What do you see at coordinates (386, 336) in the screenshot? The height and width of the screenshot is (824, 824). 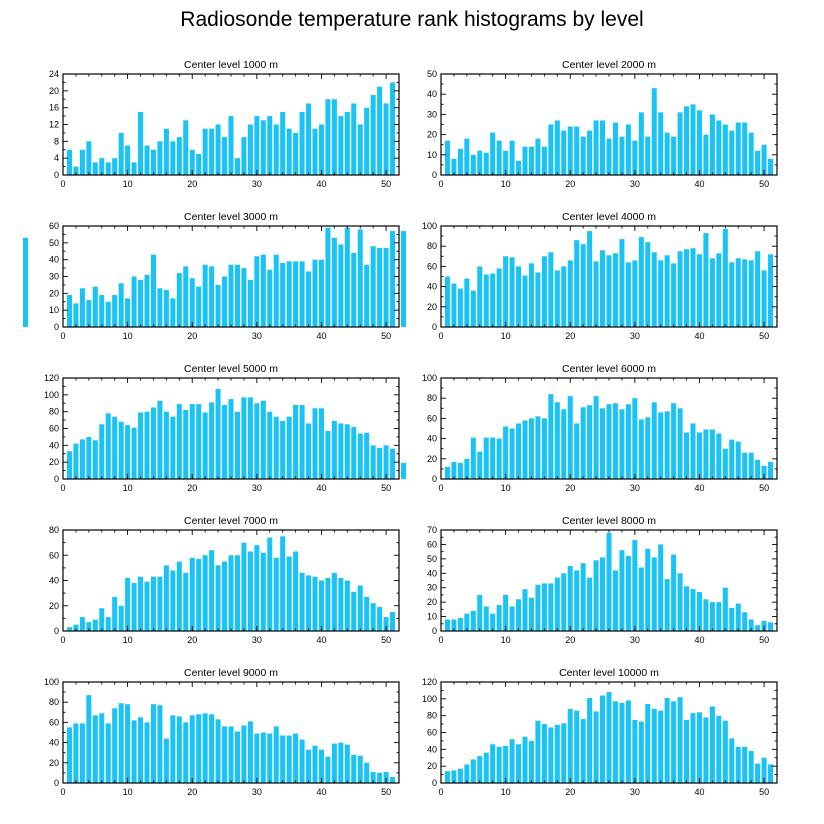 I see `x-tick-label: 50` at bounding box center [386, 336].